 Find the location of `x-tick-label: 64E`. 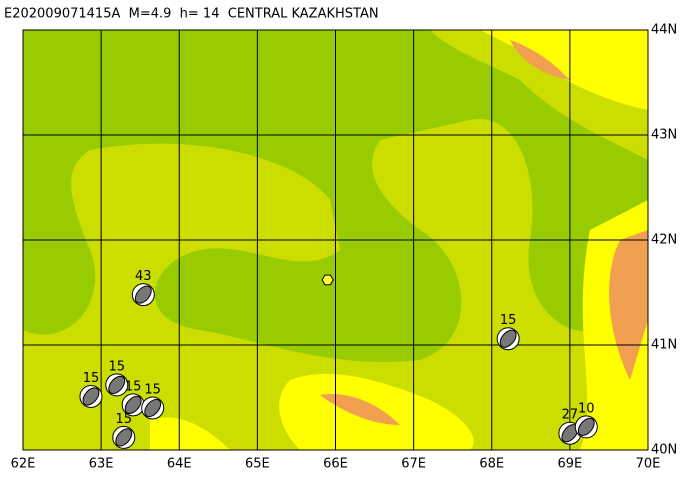

x-tick-label: 64E is located at coordinates (179, 464).